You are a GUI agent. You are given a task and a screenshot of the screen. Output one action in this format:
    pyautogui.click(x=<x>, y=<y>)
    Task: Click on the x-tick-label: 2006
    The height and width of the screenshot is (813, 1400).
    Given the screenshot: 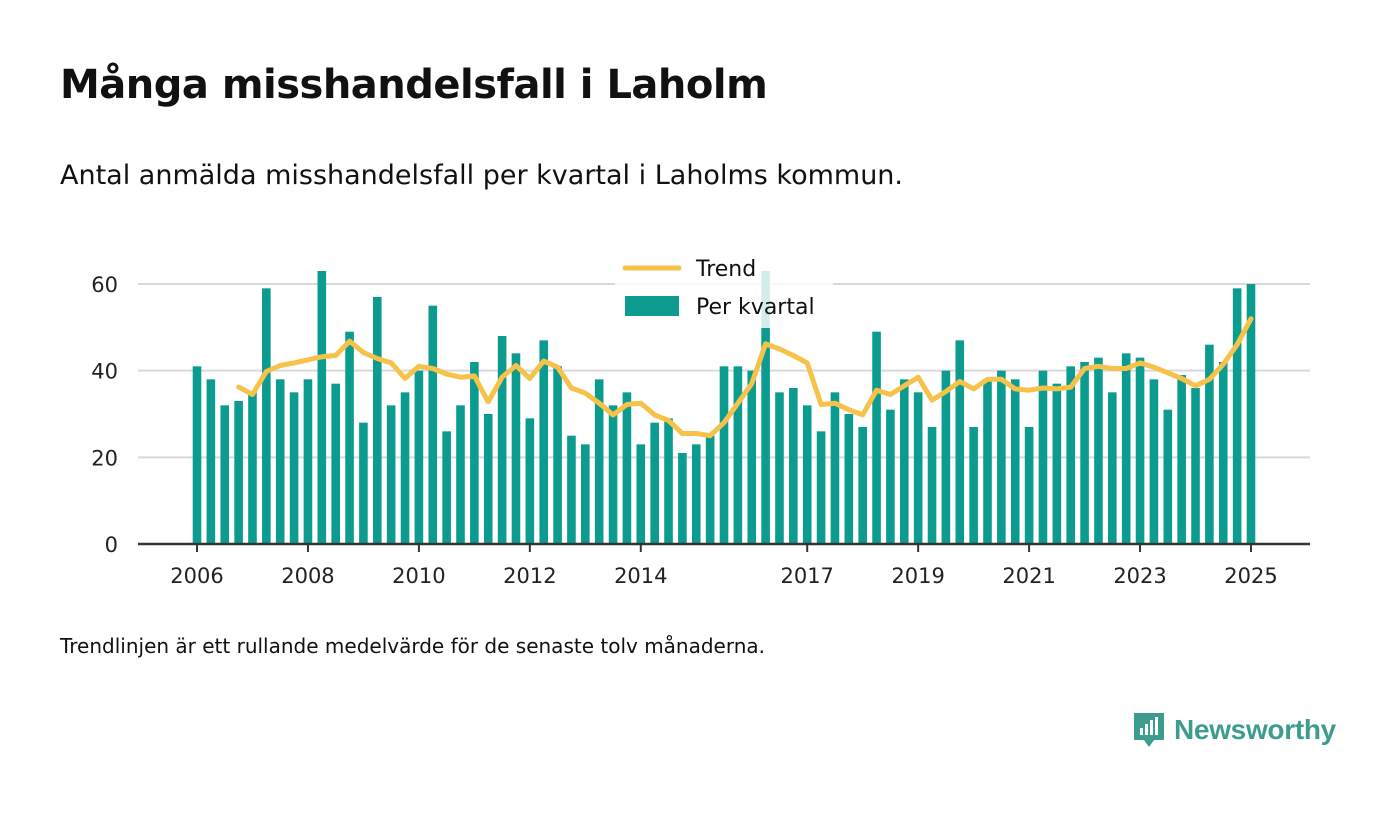 What is the action you would take?
    pyautogui.click(x=196, y=576)
    